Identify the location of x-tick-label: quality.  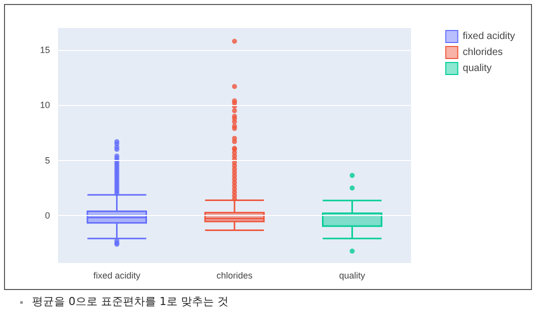
(352, 275).